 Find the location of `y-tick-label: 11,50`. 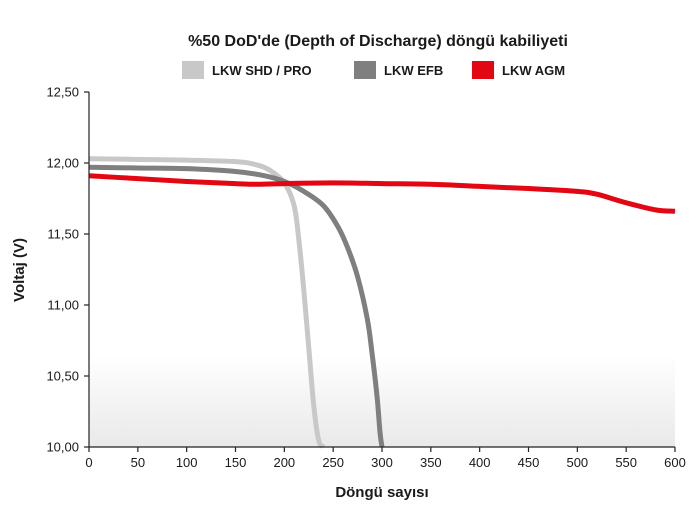

y-tick-label: 11,50 is located at coordinates (63, 234).